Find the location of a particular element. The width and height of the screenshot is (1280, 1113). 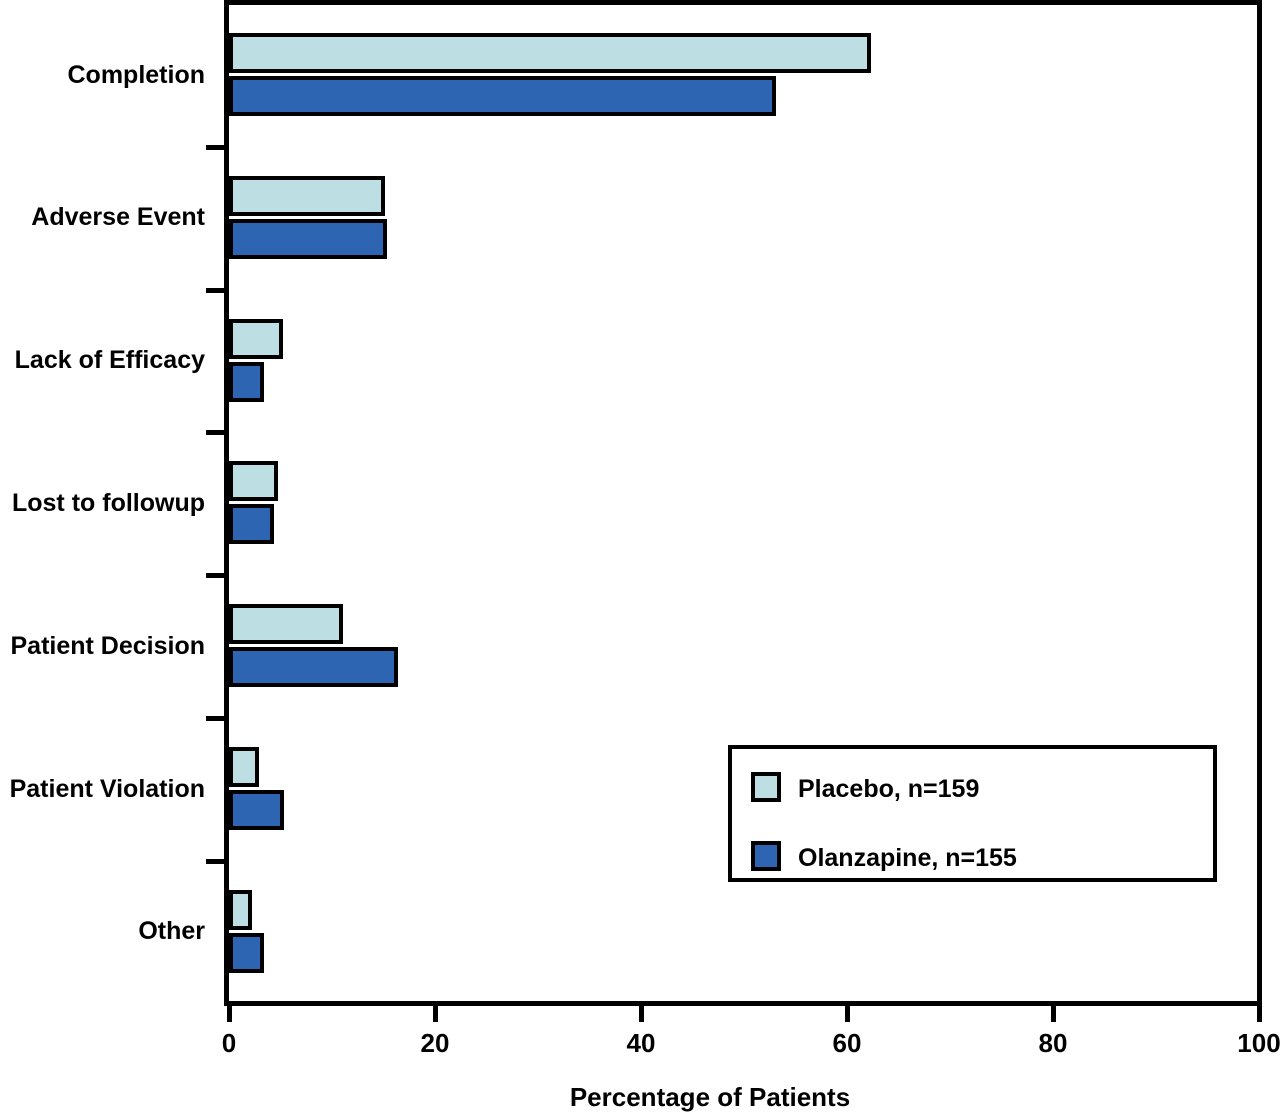

bar-olanzapine-lack-of-efficacy is located at coordinates (247, 381).